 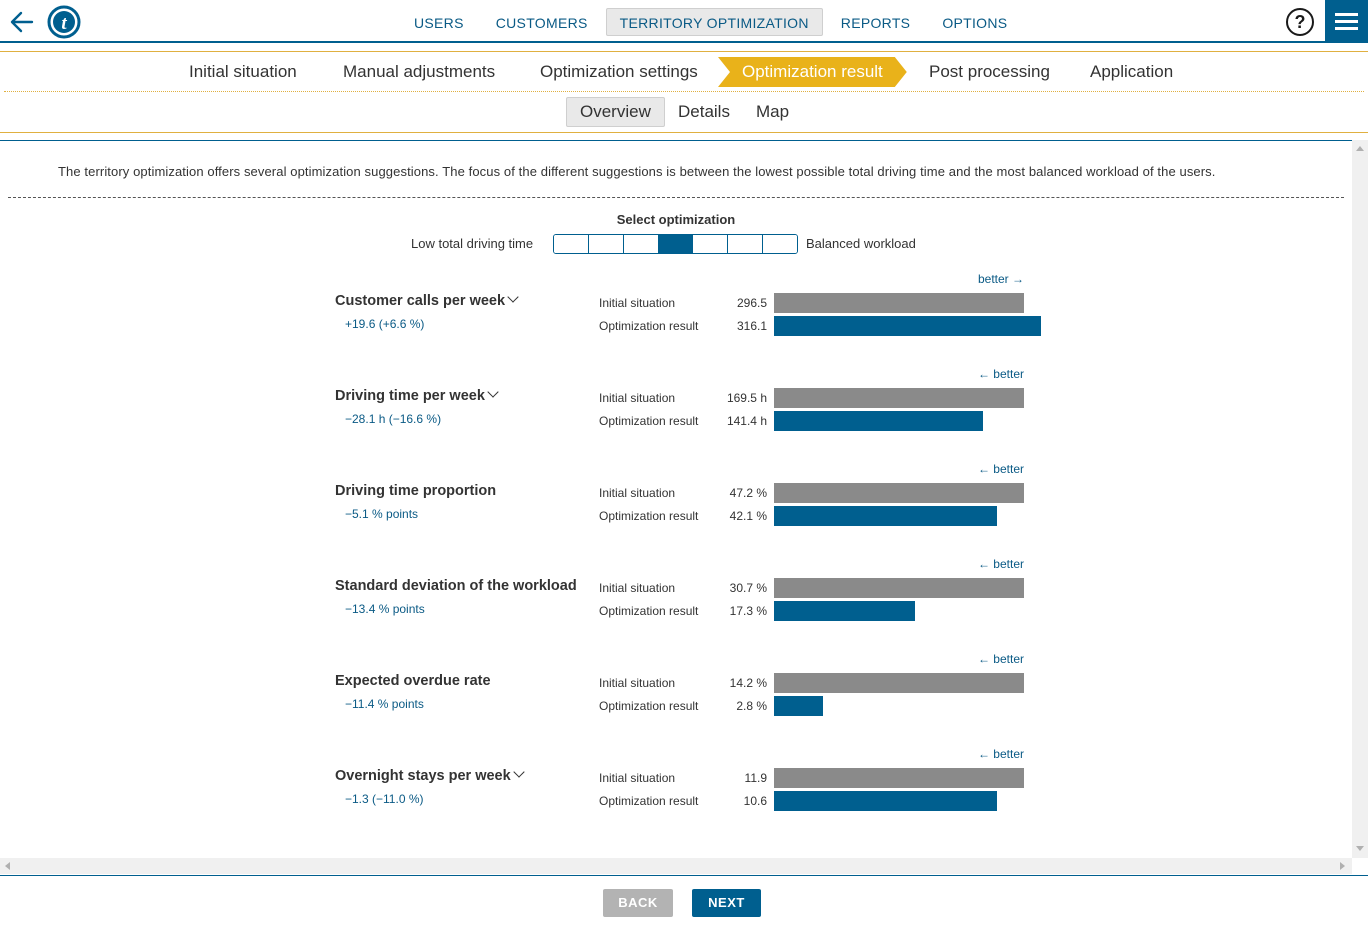 I want to click on result-value: 42.1 %, so click(x=748, y=516).